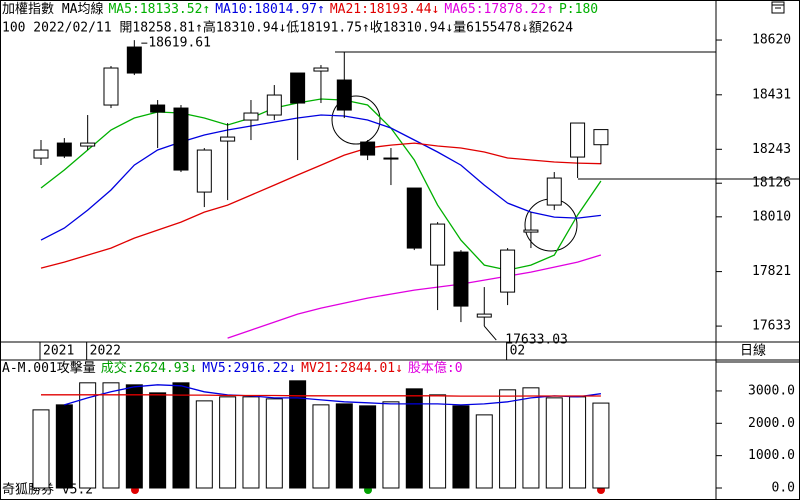  I want to click on legend-entry: P:180, so click(578, 9).